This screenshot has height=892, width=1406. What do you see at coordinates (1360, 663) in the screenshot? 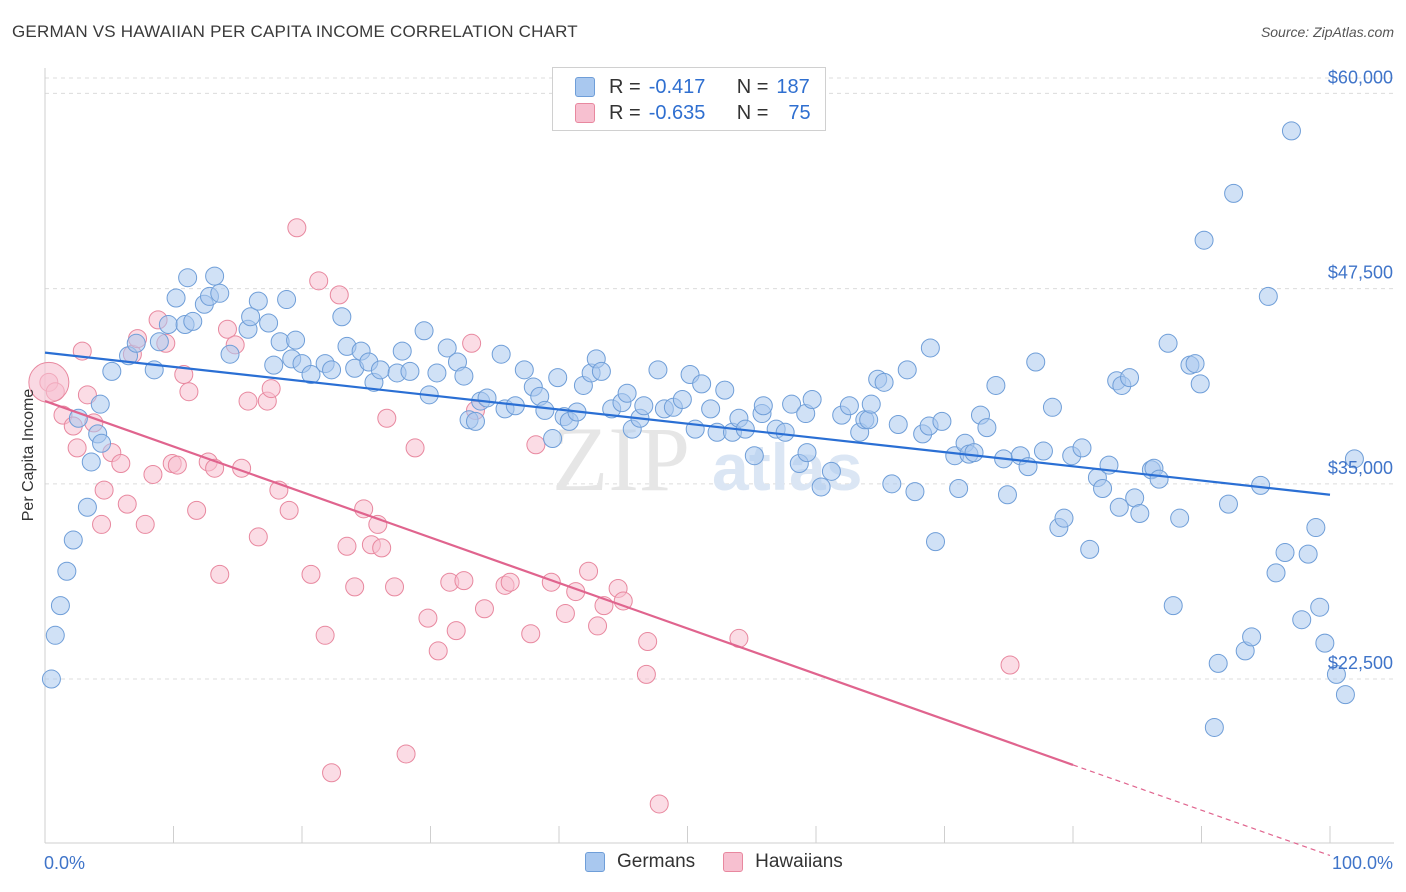
I see `y-tick-label: $22,500` at bounding box center [1360, 663].